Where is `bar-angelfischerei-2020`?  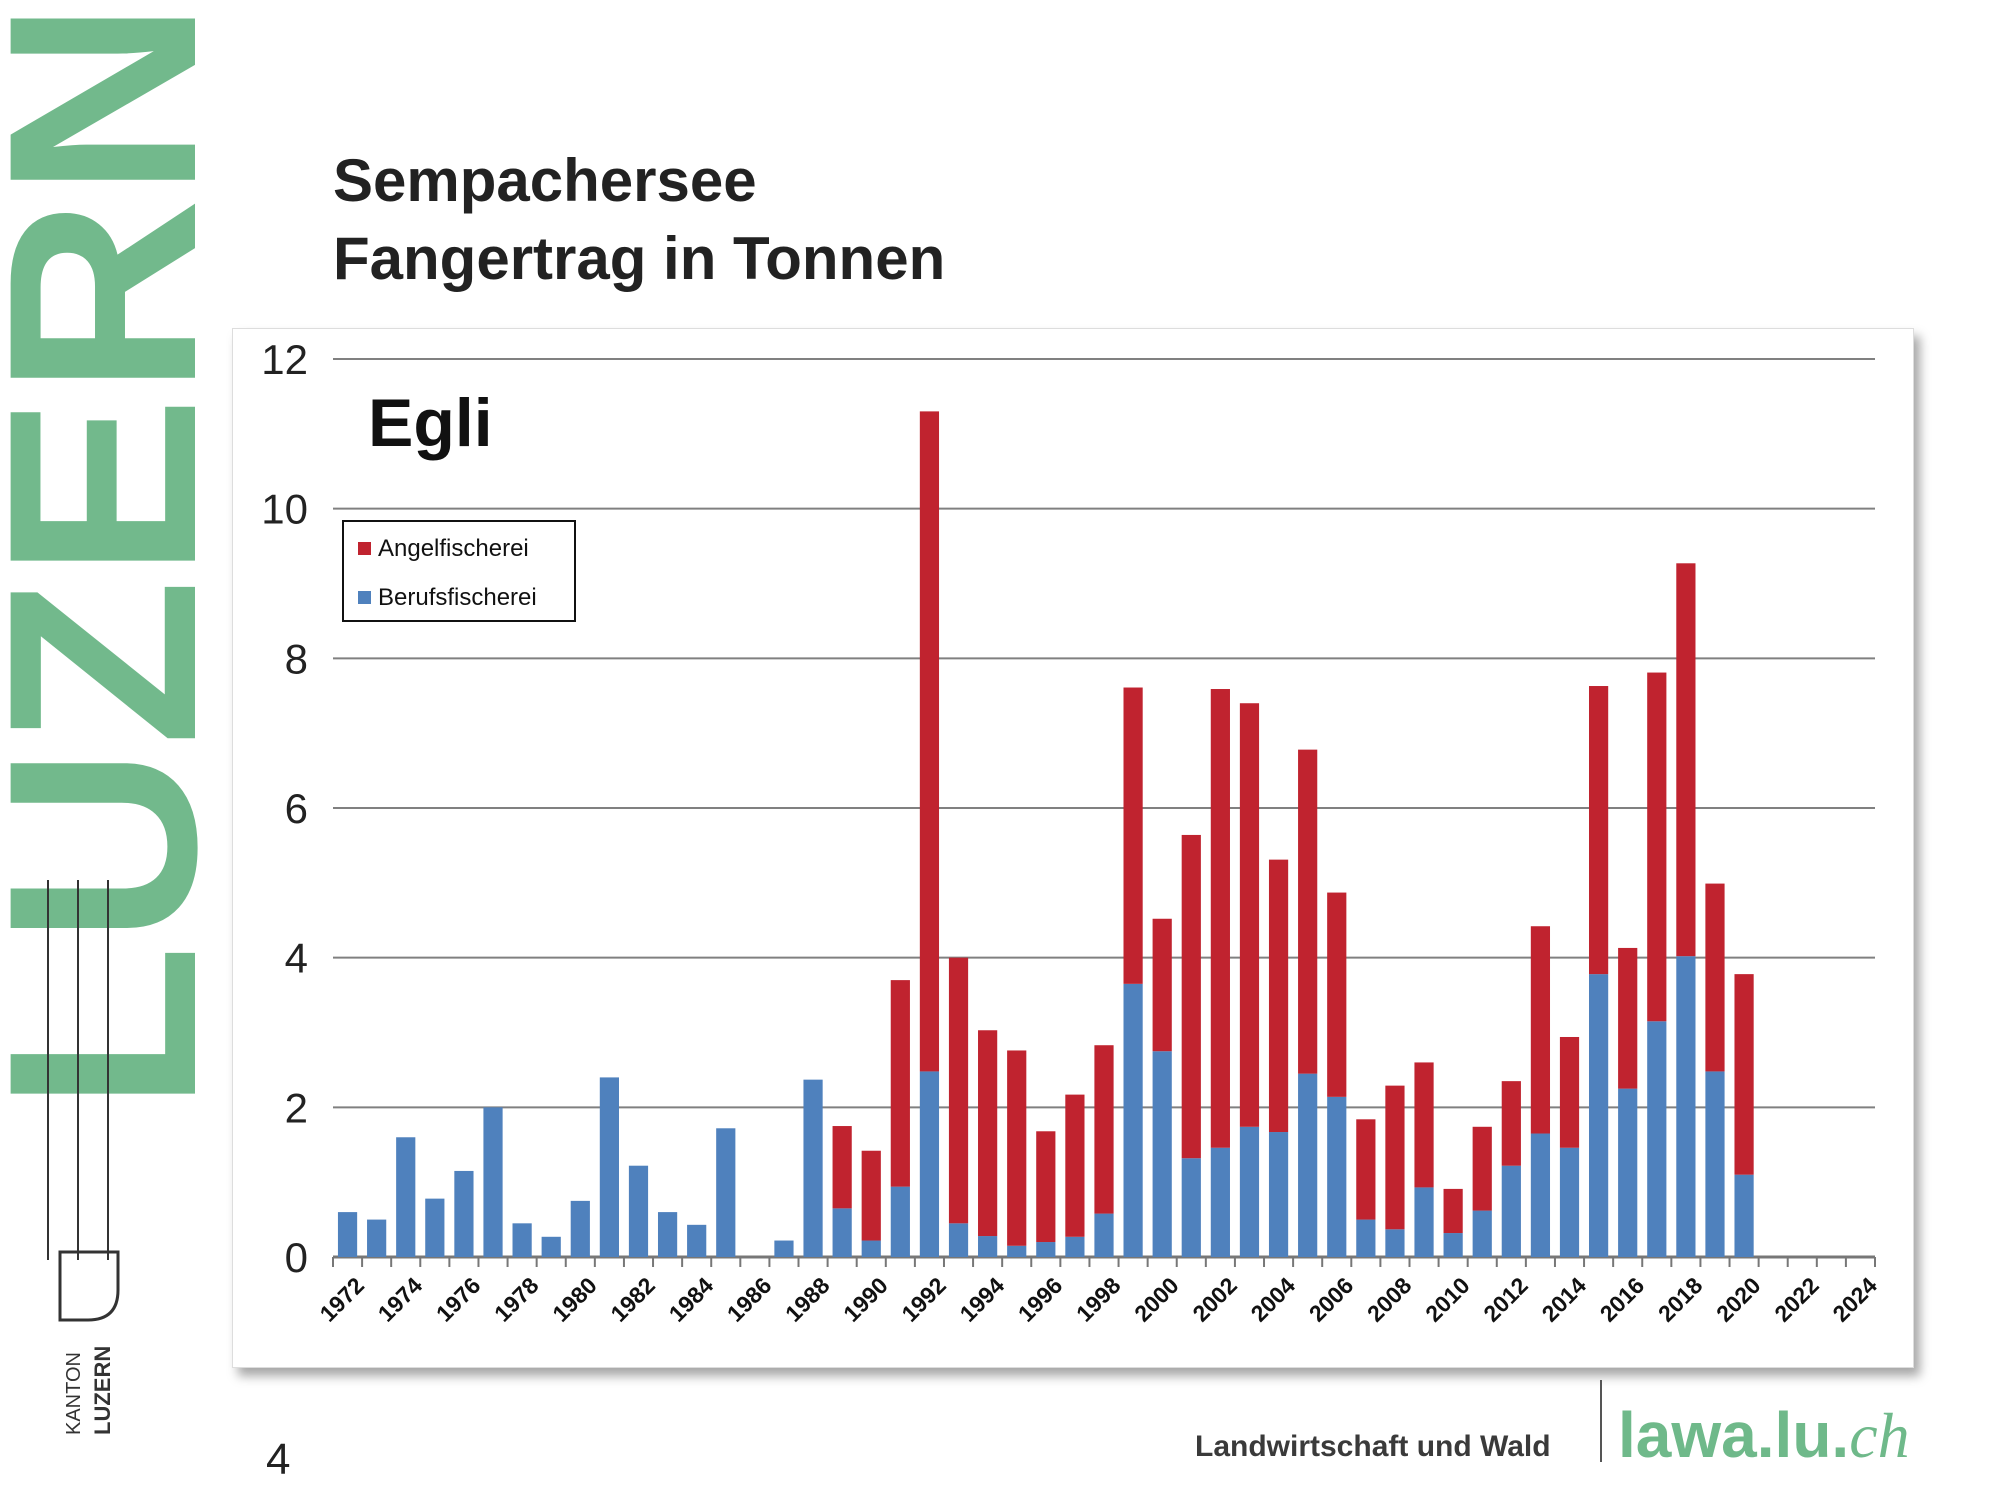
bar-angelfischerei-2020 is located at coordinates (1744, 1074).